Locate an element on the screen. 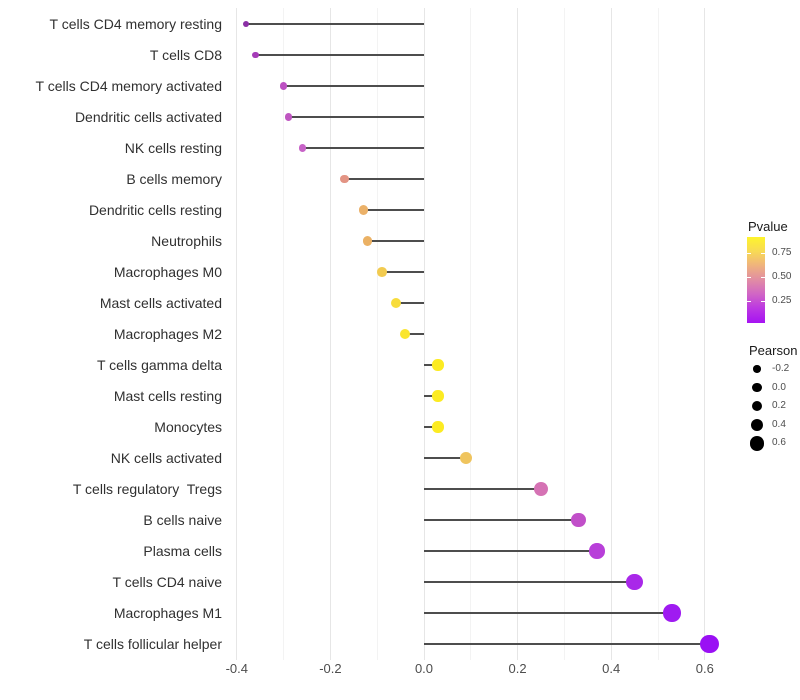 Image resolution: width=800 pixels, height=700 pixels. pearson-legend-title: Pearson is located at coordinates (773, 350).